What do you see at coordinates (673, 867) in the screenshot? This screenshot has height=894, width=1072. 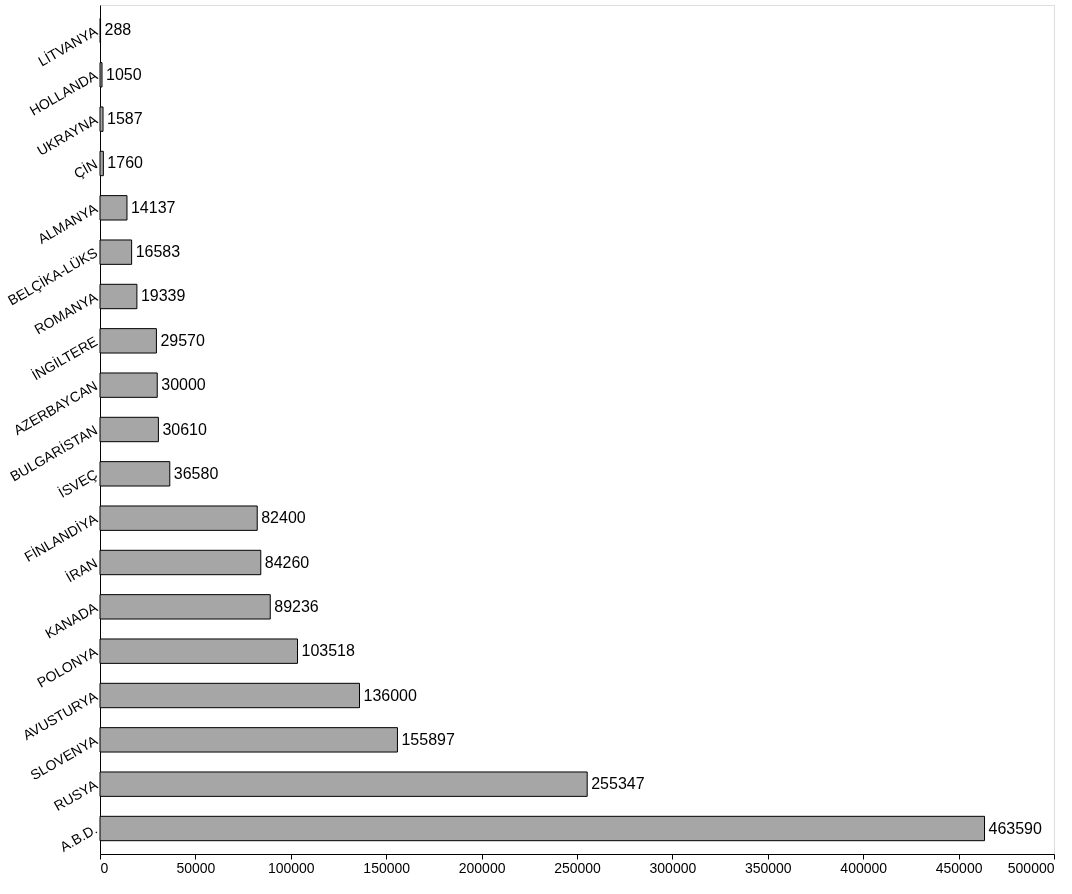 I see `x-tick-label: 300000` at bounding box center [673, 867].